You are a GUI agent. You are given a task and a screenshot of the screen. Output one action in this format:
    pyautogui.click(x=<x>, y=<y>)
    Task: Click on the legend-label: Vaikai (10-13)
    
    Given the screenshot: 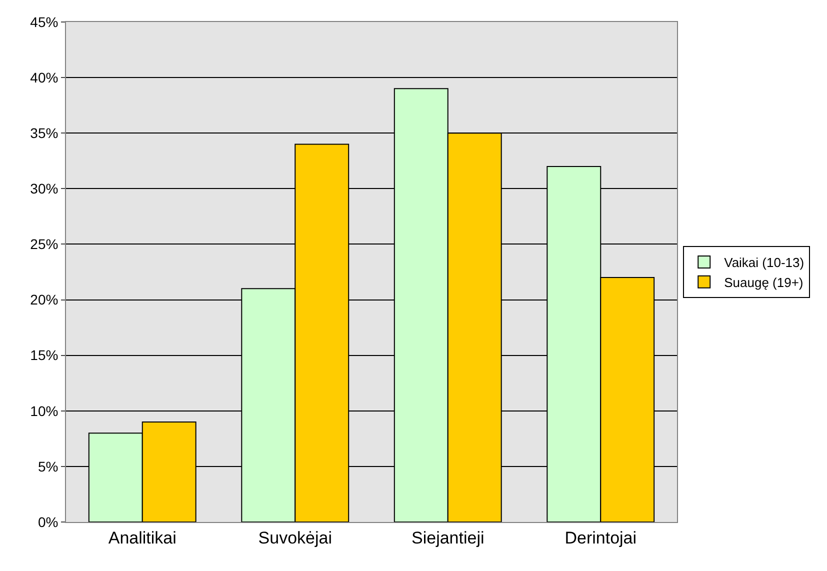 What is the action you would take?
    pyautogui.click(x=764, y=262)
    